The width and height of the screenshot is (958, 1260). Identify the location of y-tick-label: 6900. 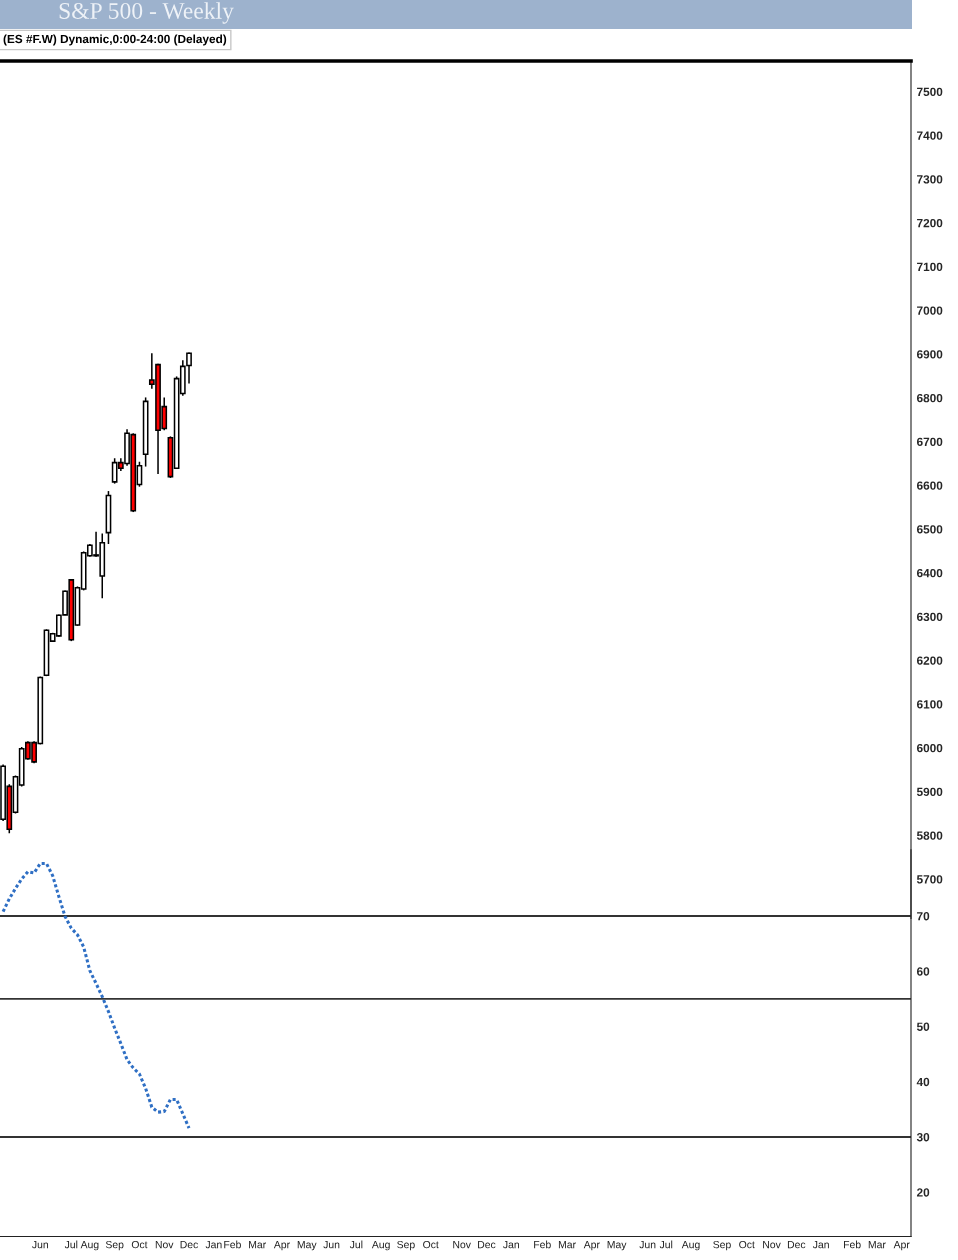
(929, 354).